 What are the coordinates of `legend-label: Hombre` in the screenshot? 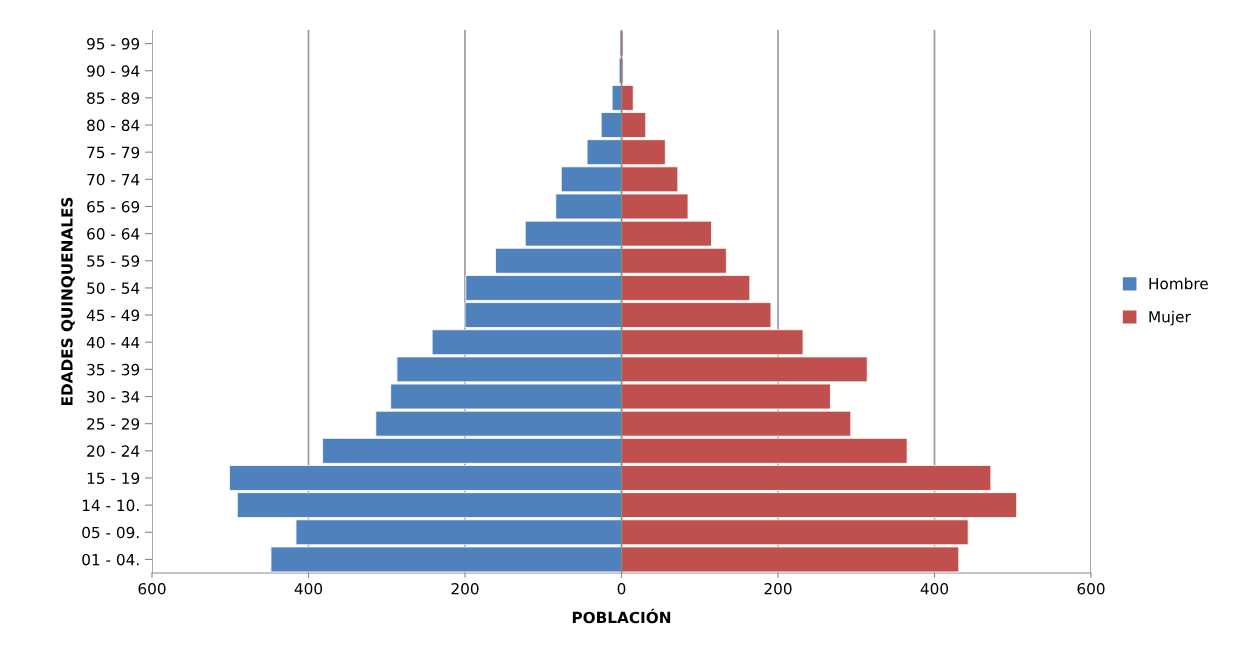 It's located at (1178, 283).